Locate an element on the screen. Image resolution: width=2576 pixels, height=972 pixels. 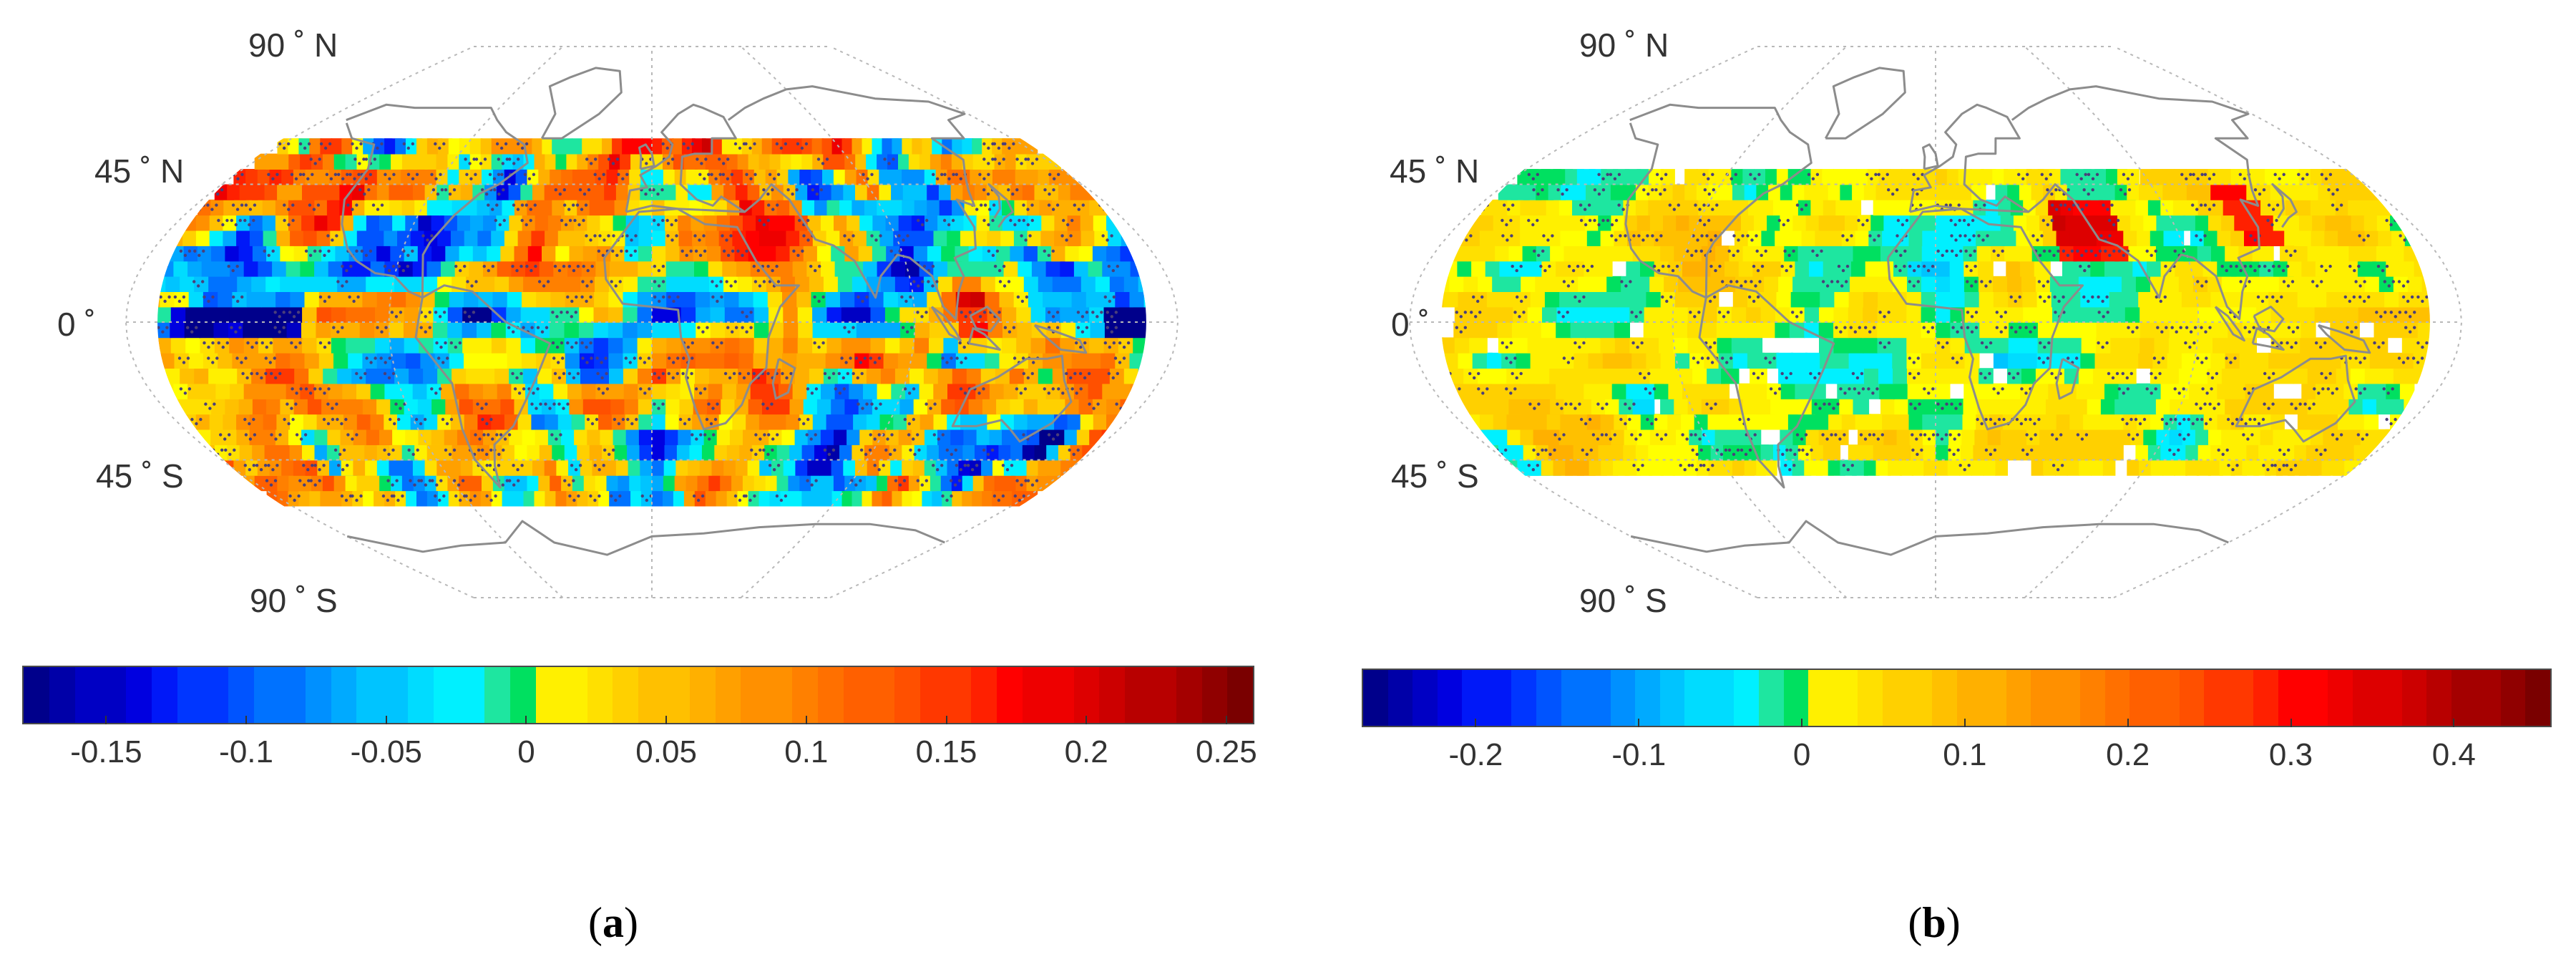
colorbar-segment is located at coordinates (87, 695).